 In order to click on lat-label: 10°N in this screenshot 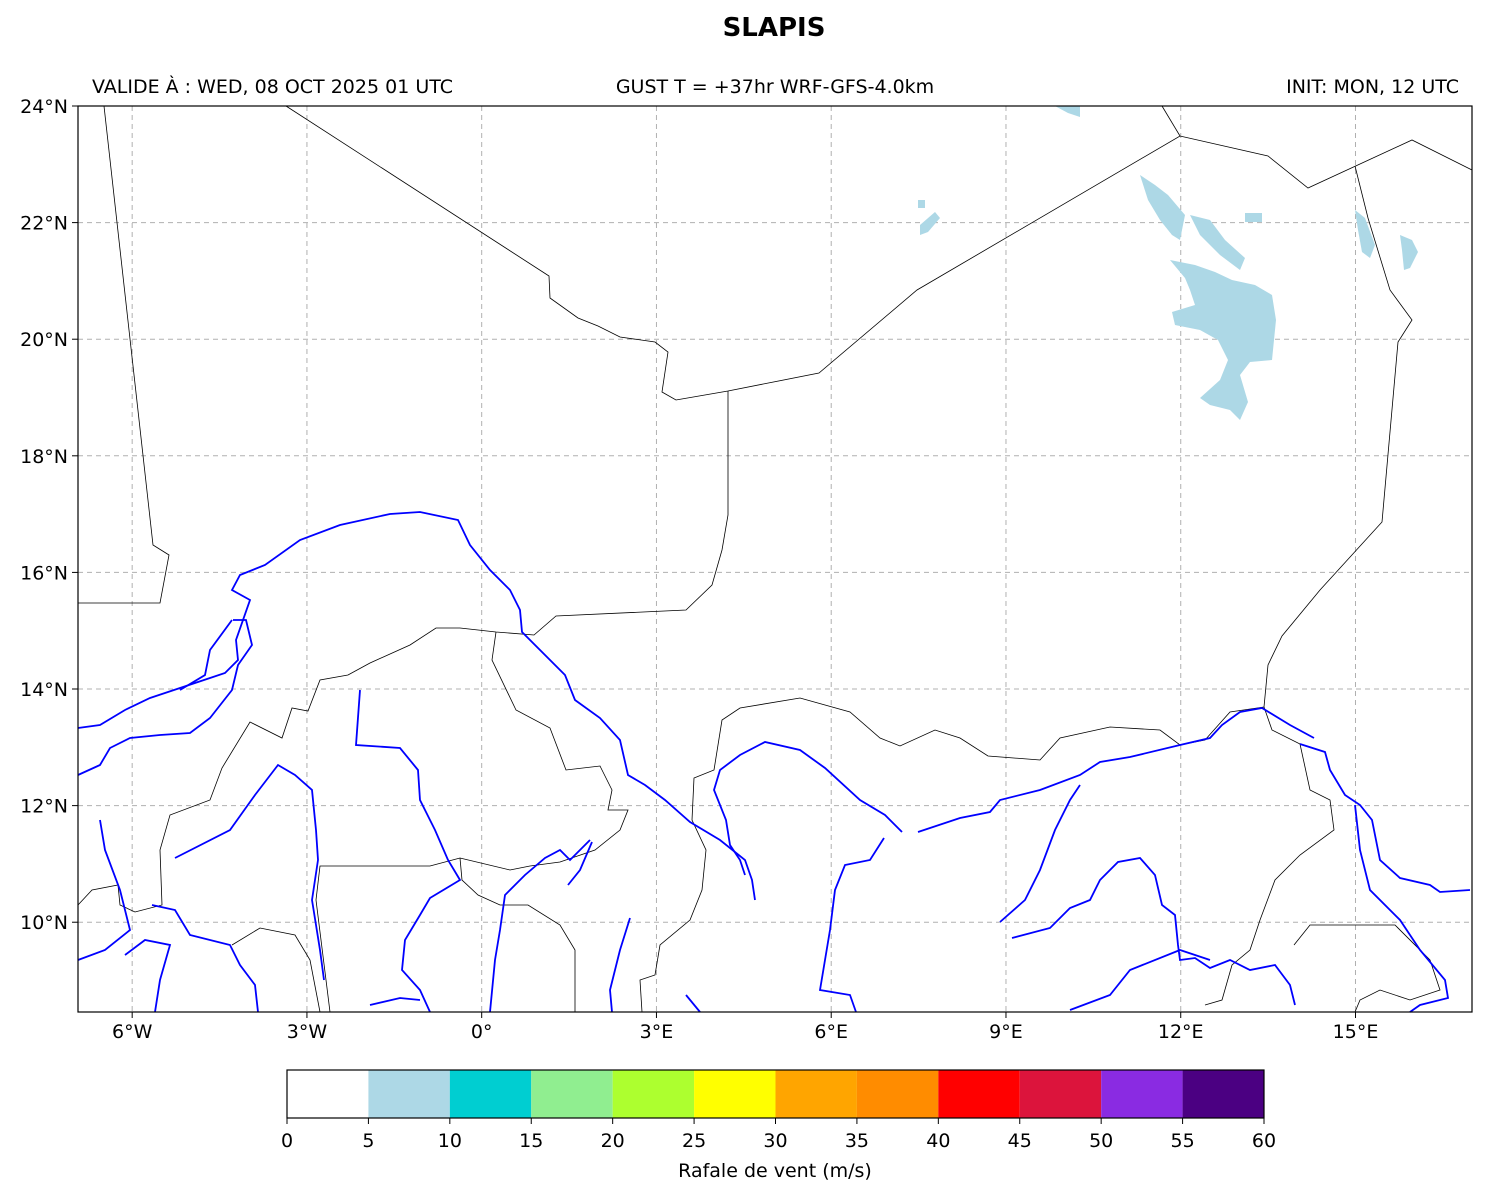, I will do `click(44, 923)`.